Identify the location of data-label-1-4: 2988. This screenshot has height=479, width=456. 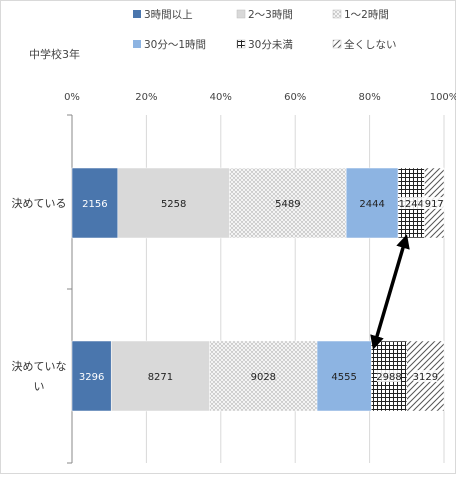
(388, 377).